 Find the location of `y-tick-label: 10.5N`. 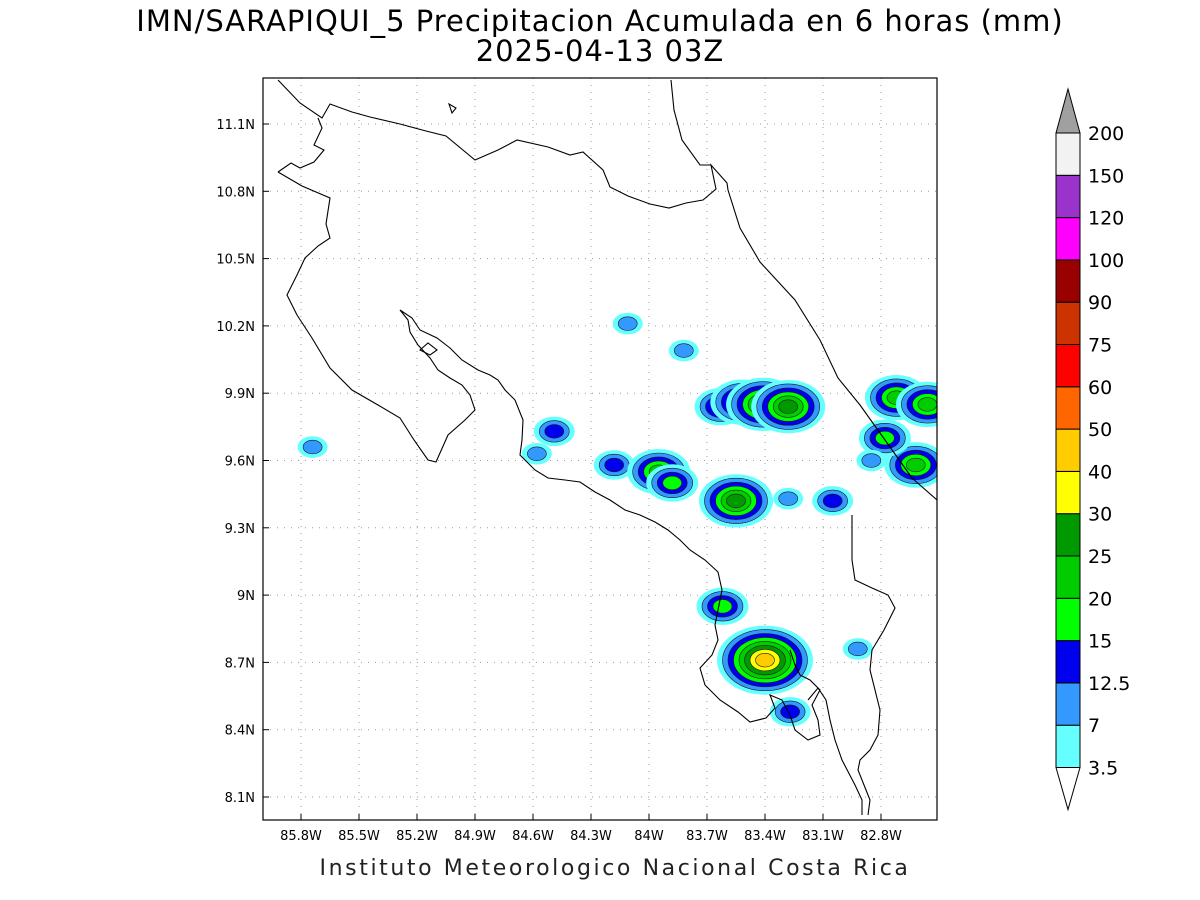

y-tick-label: 10.5N is located at coordinates (235, 260).